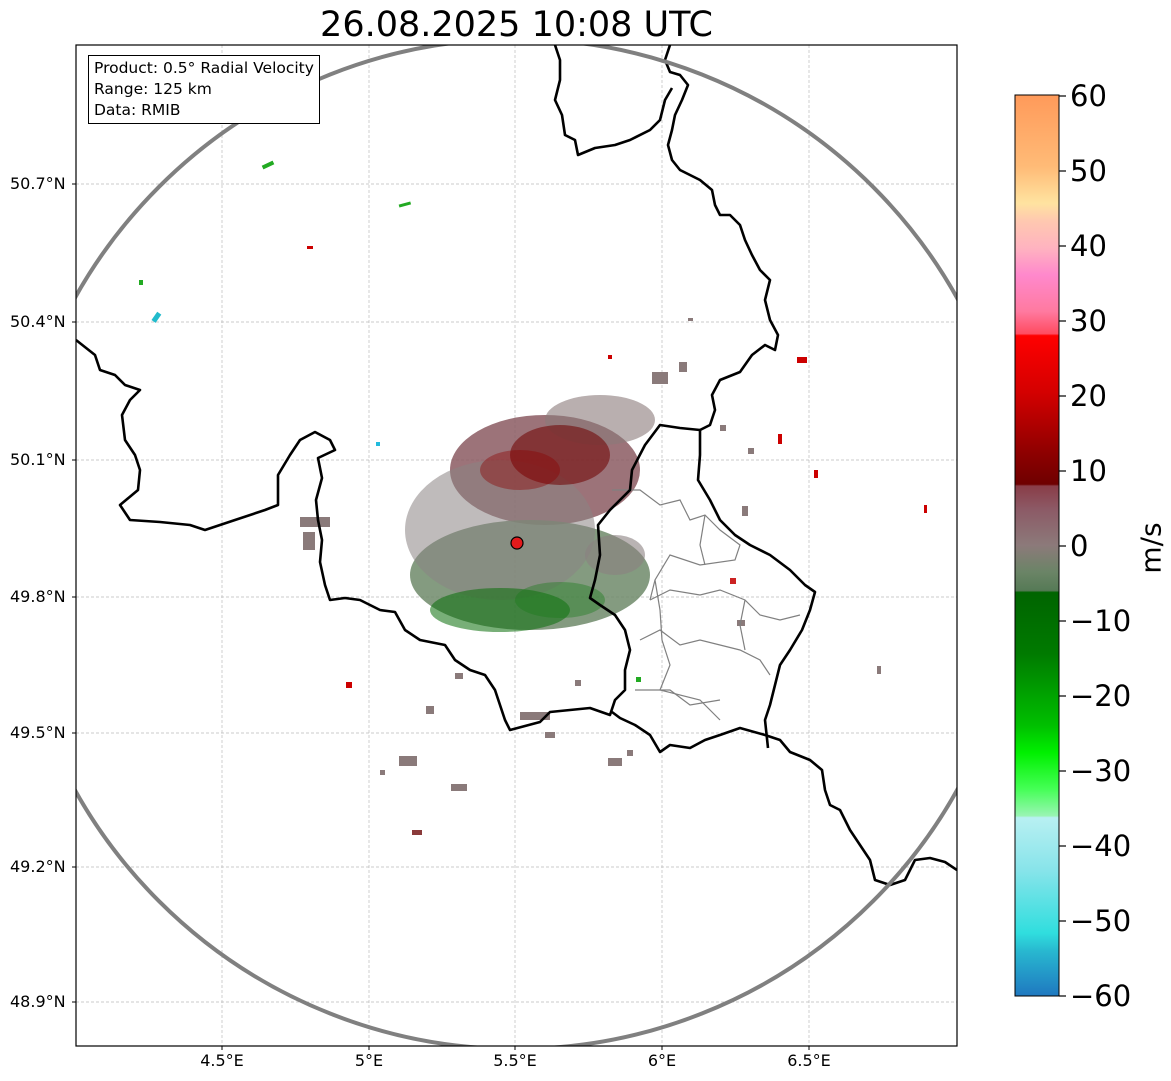 This screenshot has height=1081, width=1171. What do you see at coordinates (38, 183) in the screenshot?
I see `lat-tick-label: 50.7°N` at bounding box center [38, 183].